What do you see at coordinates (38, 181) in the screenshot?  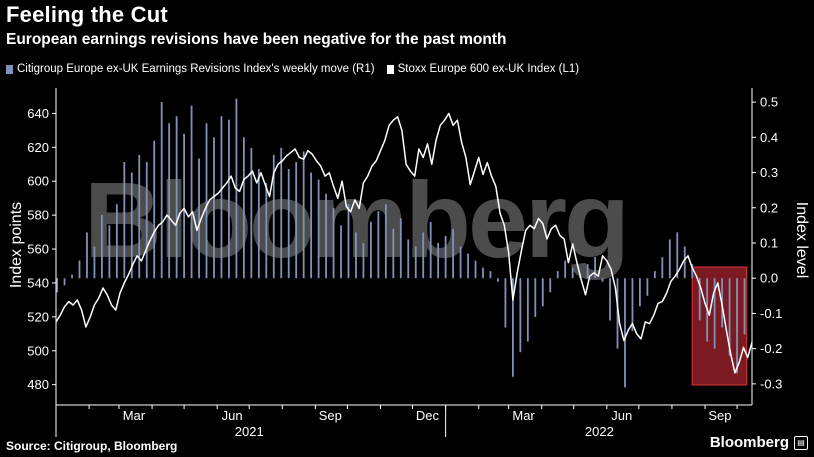 I see `y-left-tick-label: 600` at bounding box center [38, 181].